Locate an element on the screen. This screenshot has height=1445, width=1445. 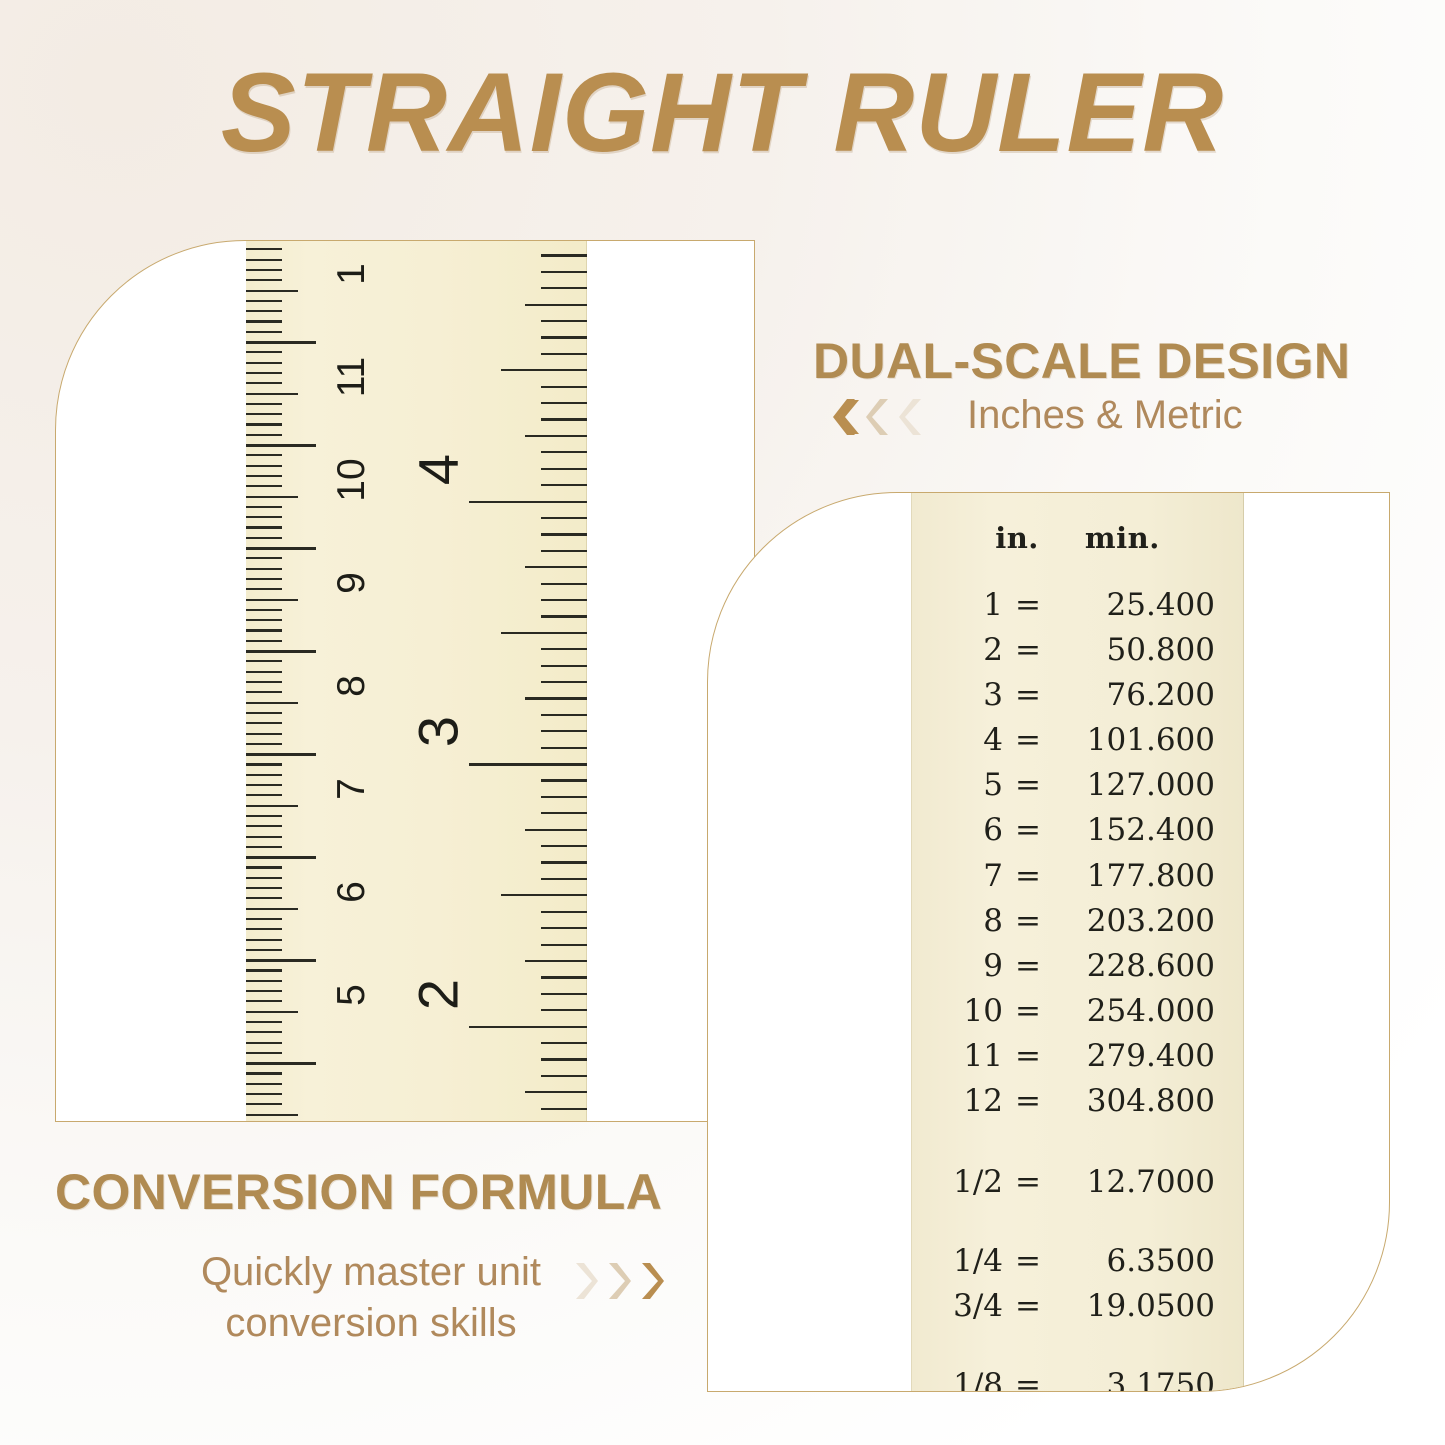
cell-millimeters: 254.000 is located at coordinates (1150, 1010).